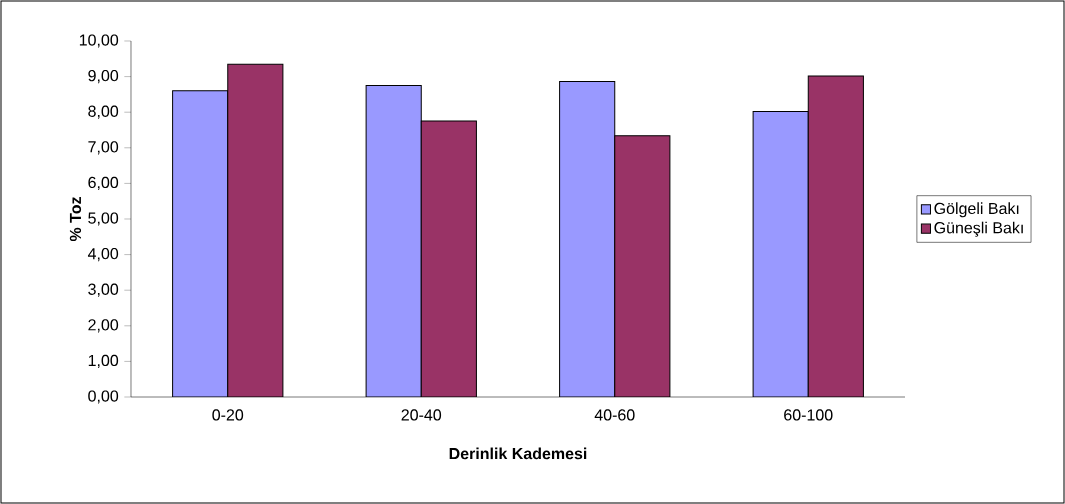 The height and width of the screenshot is (504, 1065). Describe the element at coordinates (103, 254) in the screenshot. I see `y-tick-label: 4,00` at that location.